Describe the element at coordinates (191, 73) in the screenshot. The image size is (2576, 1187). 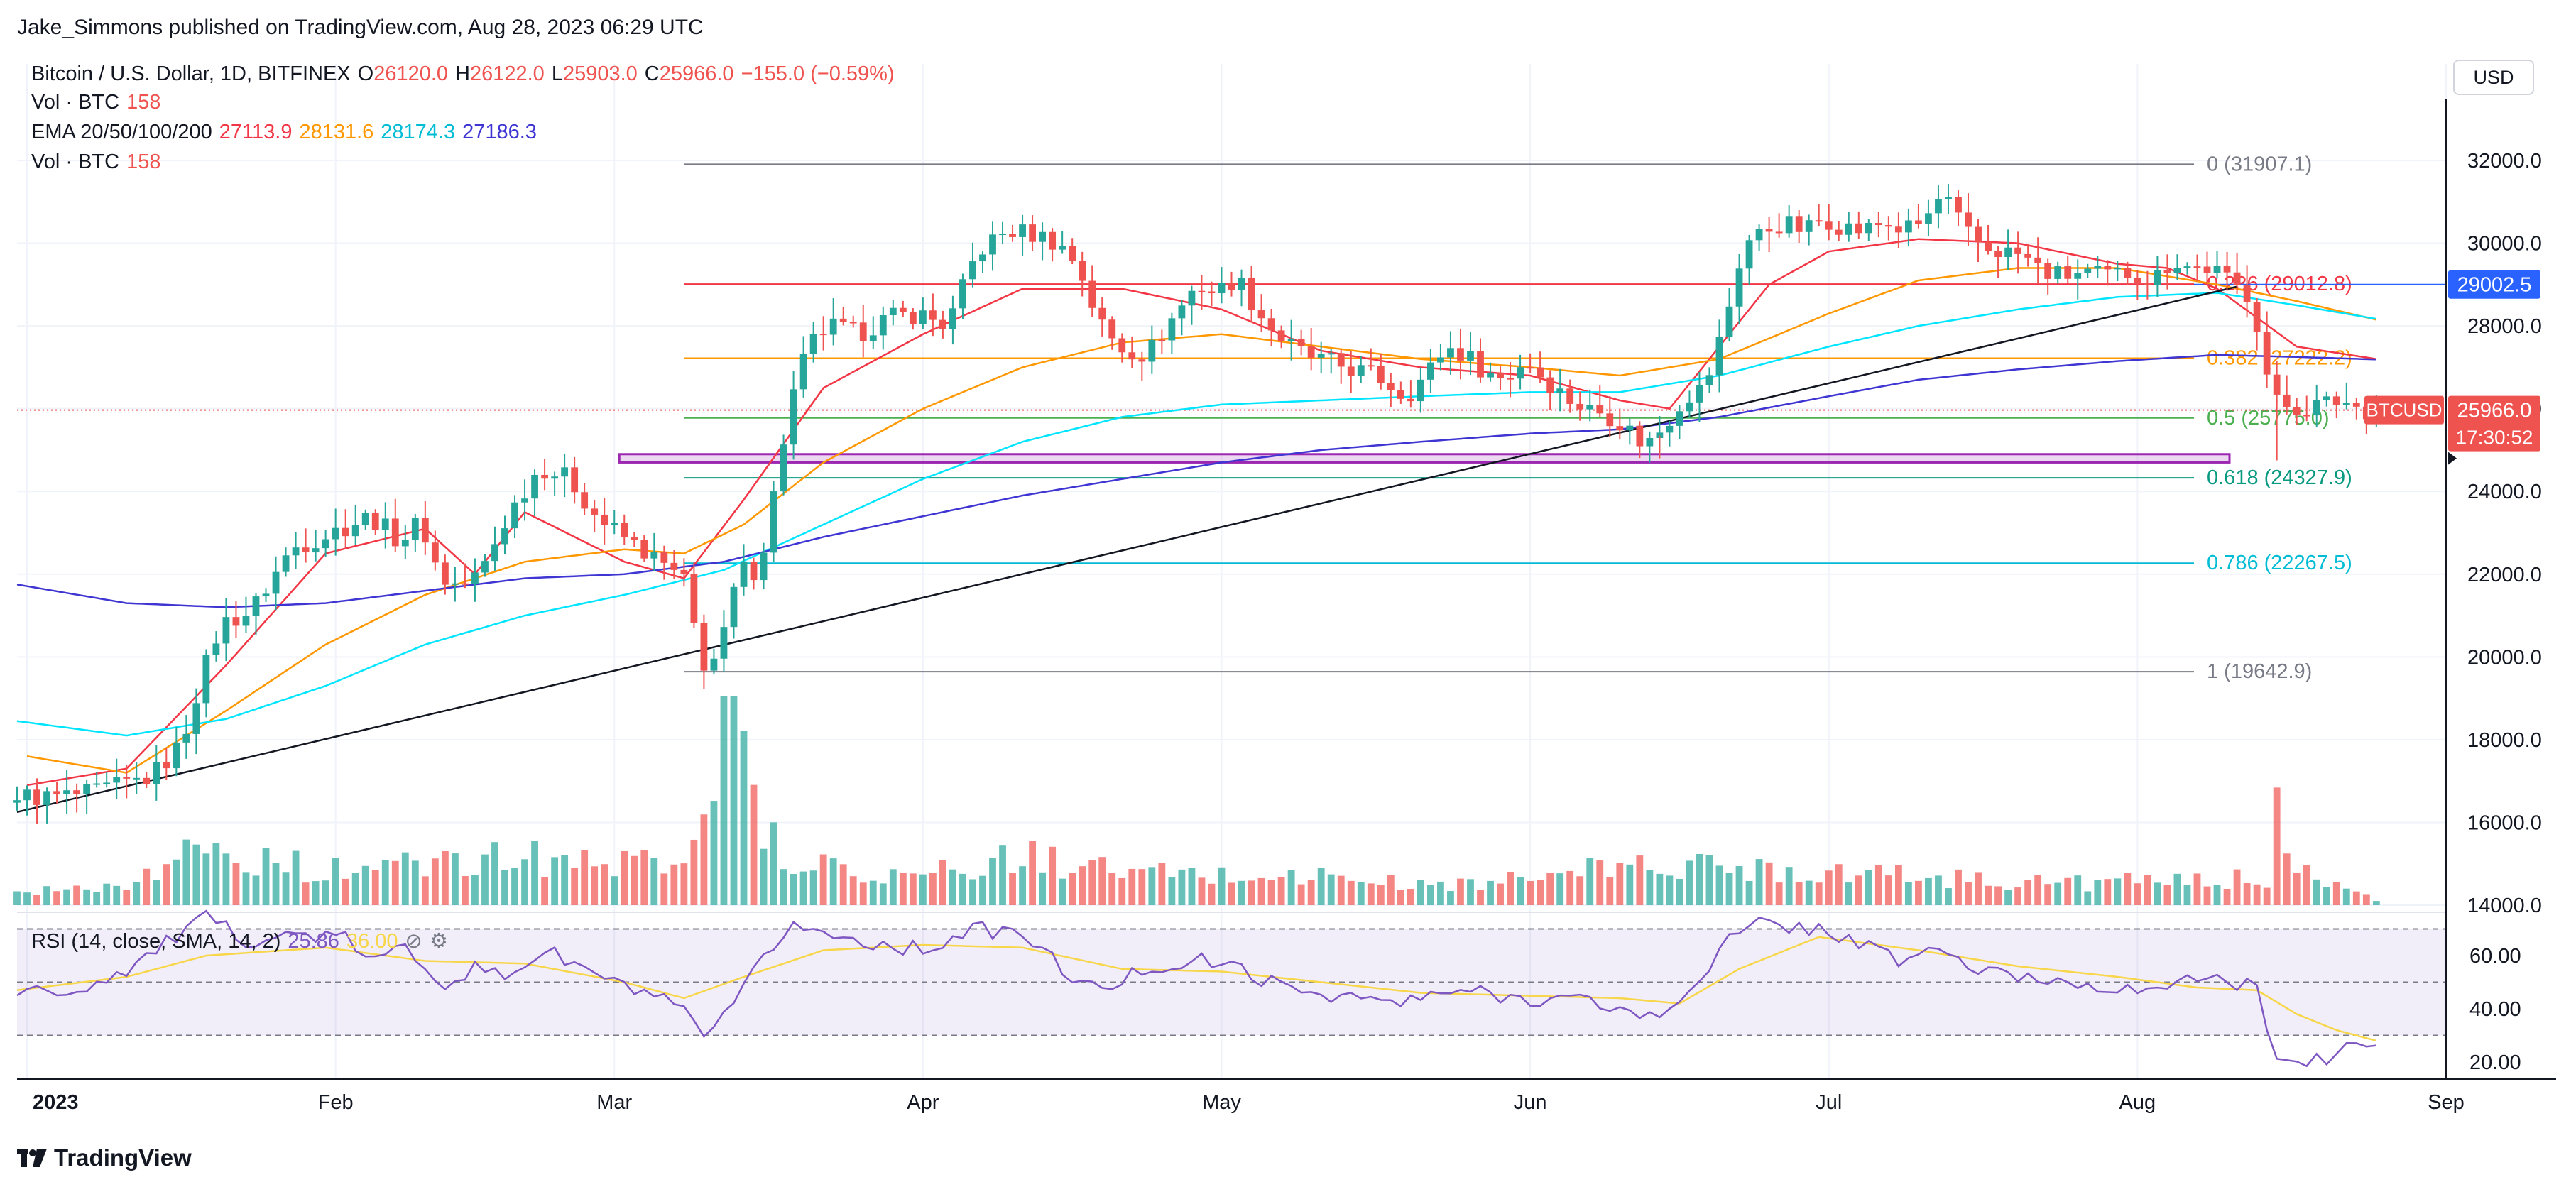
I see `symbol-name: Bitcoin / U.S. Dollar, 1D, BITFINEX` at that location.